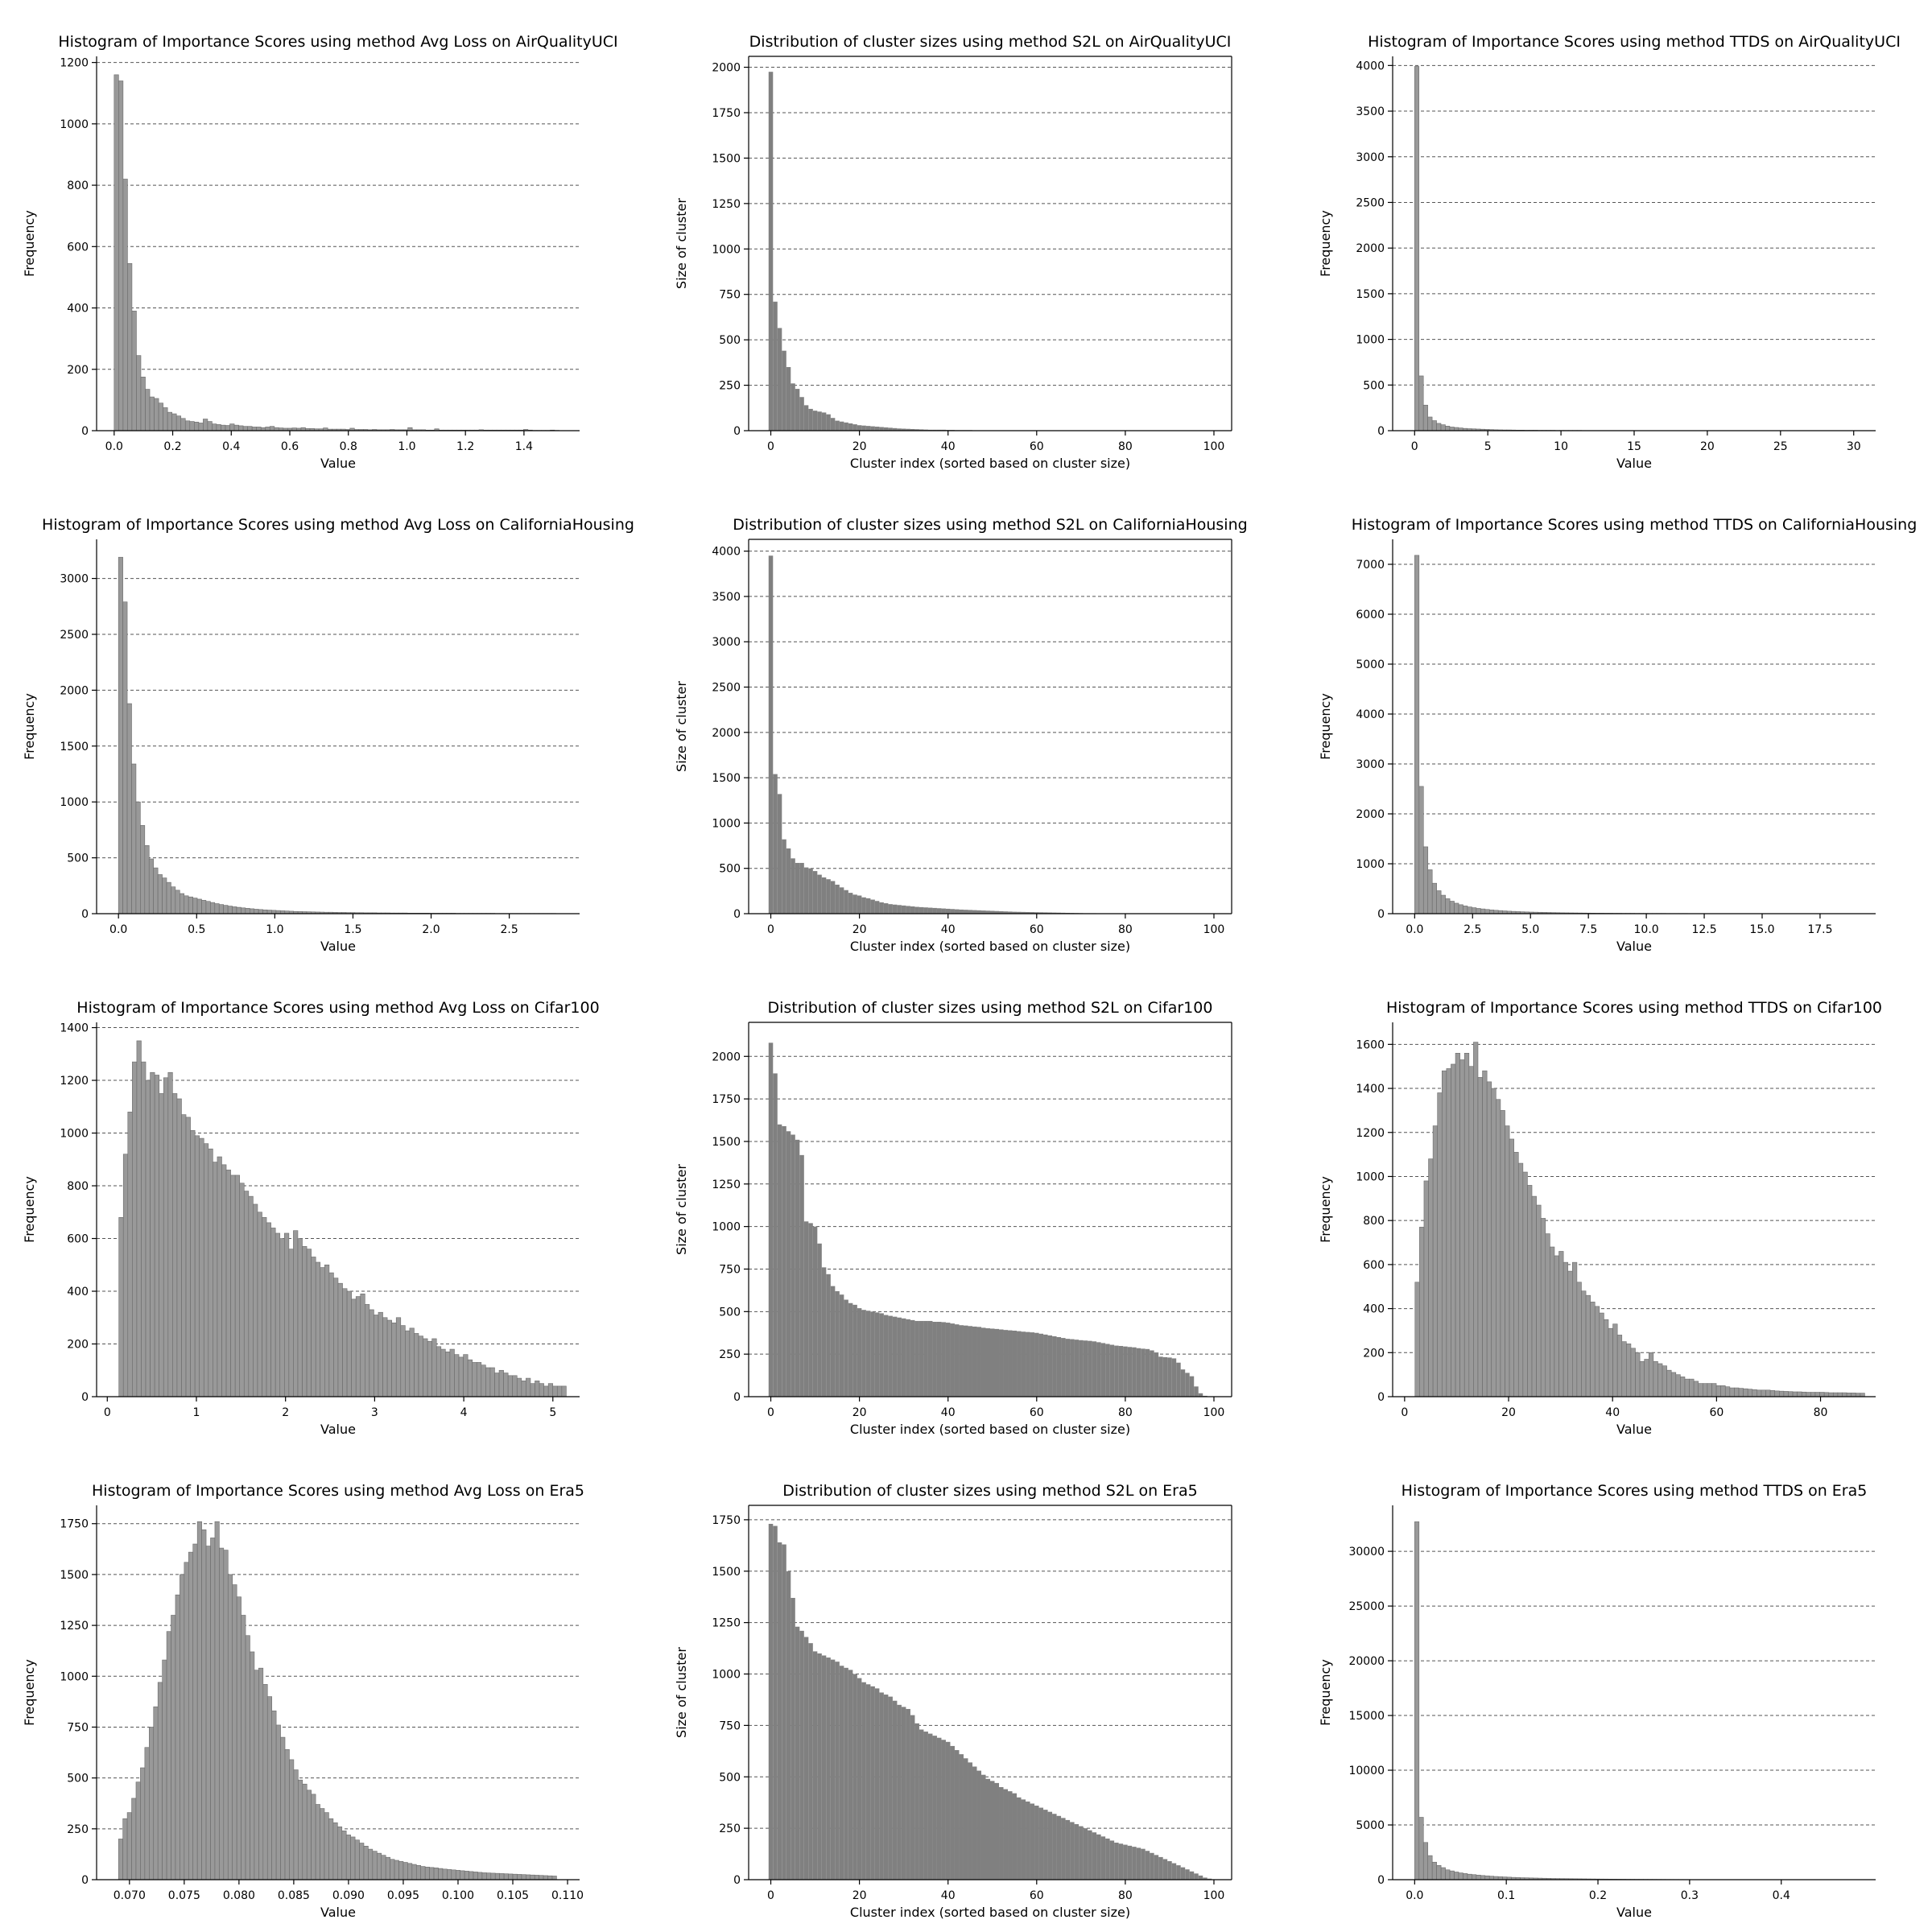 The width and height of the screenshot is (1932, 1932). I want to click on y-tick-label: 200, so click(1374, 1353).